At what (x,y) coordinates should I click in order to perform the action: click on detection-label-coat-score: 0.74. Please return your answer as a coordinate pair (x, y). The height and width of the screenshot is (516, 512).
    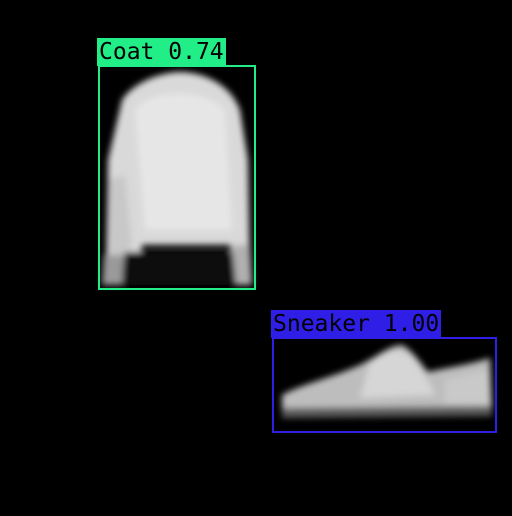
    Looking at the image, I should click on (196, 52).